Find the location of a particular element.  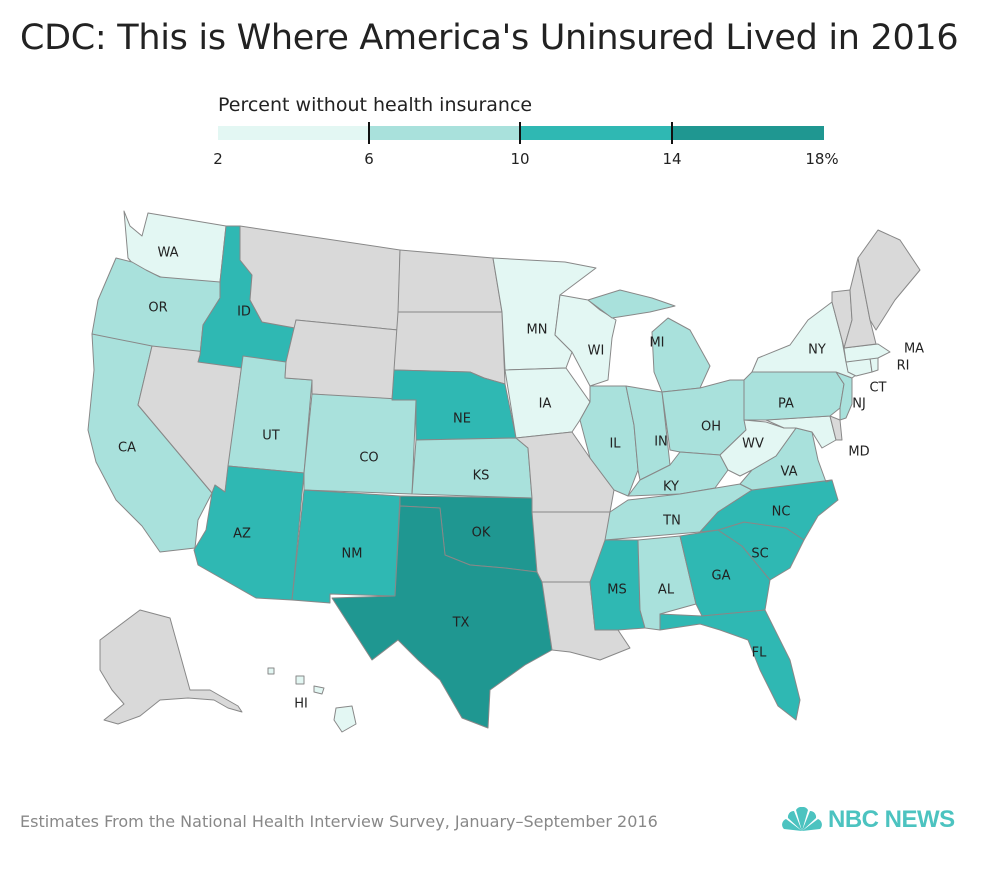

state-label-MI: MI is located at coordinates (656, 343).